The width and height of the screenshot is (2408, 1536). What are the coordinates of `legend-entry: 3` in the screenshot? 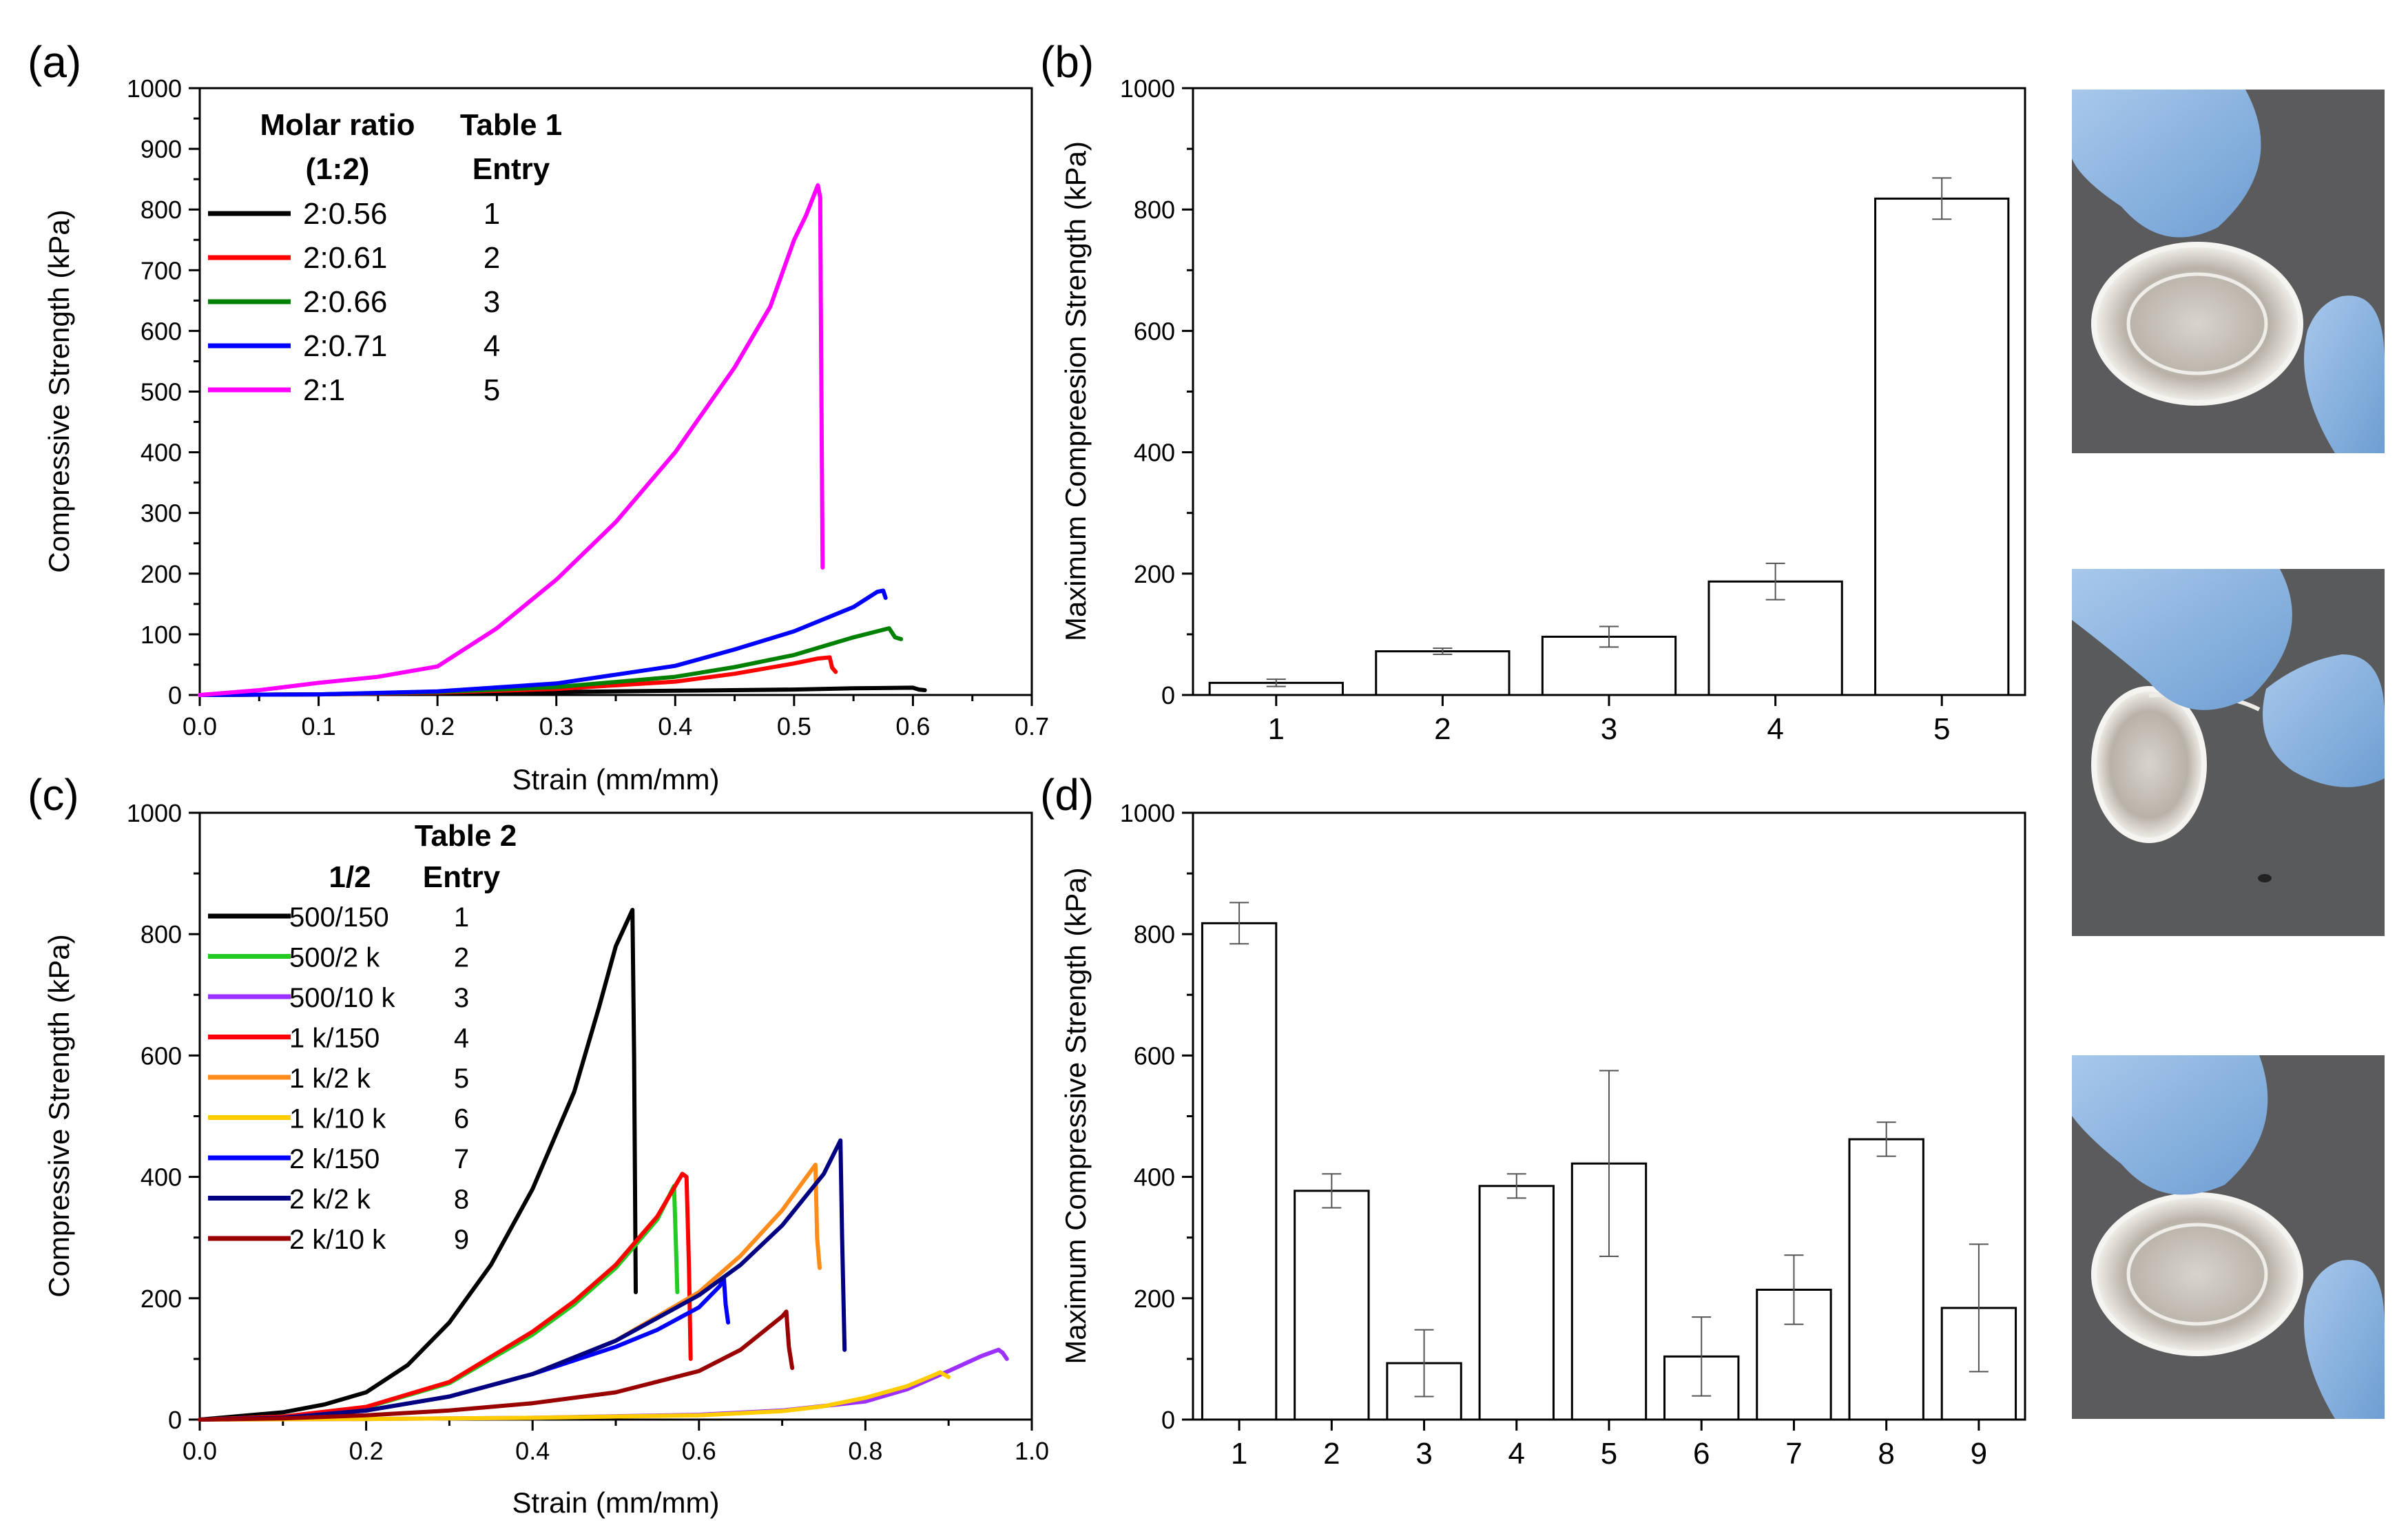 It's located at (461, 998).